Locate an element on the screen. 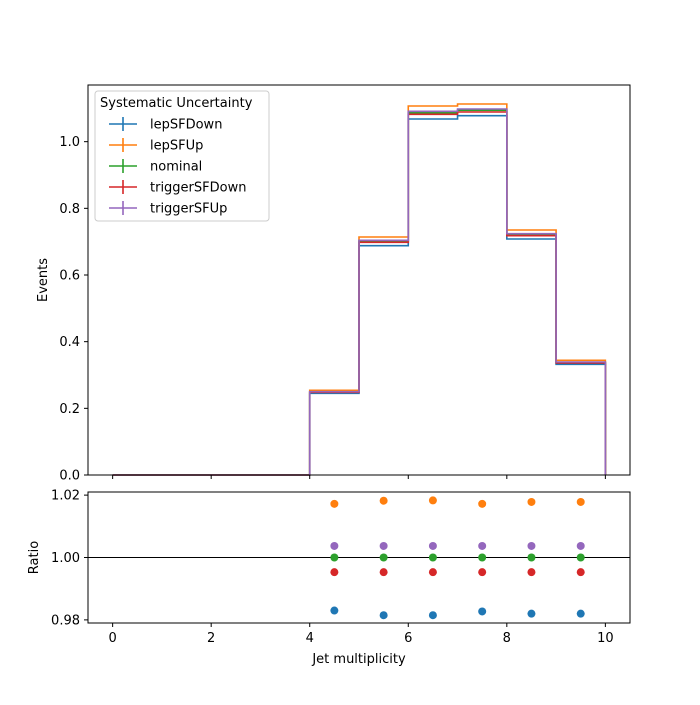 The height and width of the screenshot is (705, 700). legend-item-nominal: nominal is located at coordinates (155, 167).